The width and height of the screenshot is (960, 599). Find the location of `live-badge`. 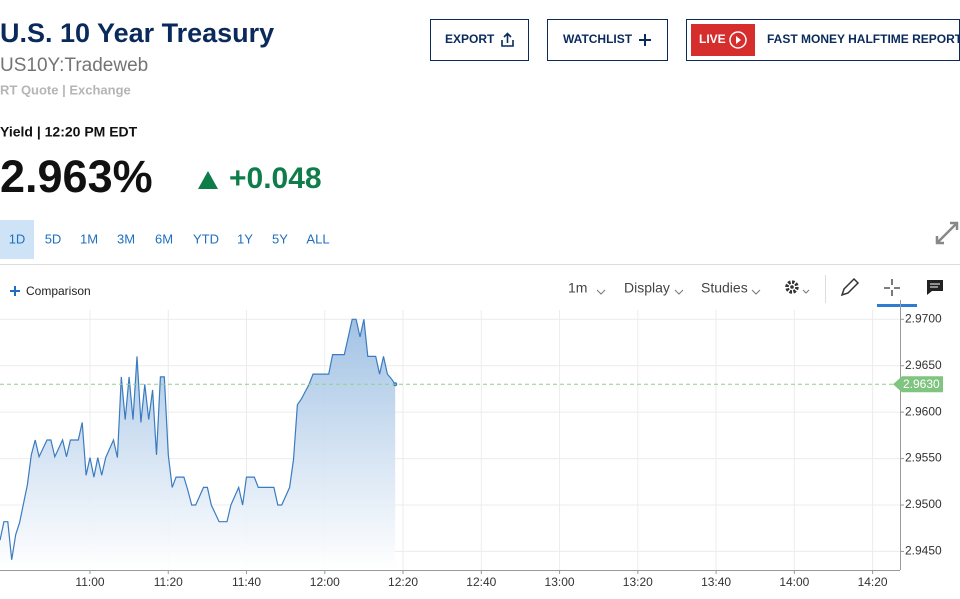

live-badge is located at coordinates (723, 40).